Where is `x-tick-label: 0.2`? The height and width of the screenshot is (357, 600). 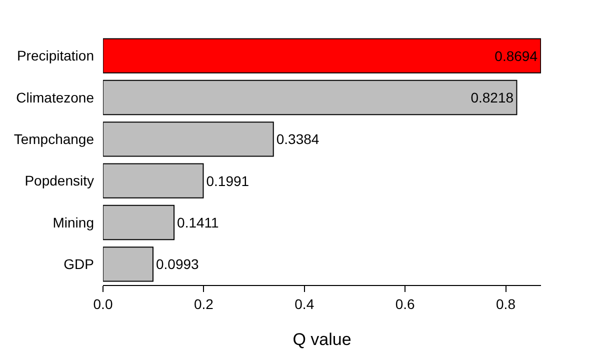 x-tick-label: 0.2 is located at coordinates (204, 304).